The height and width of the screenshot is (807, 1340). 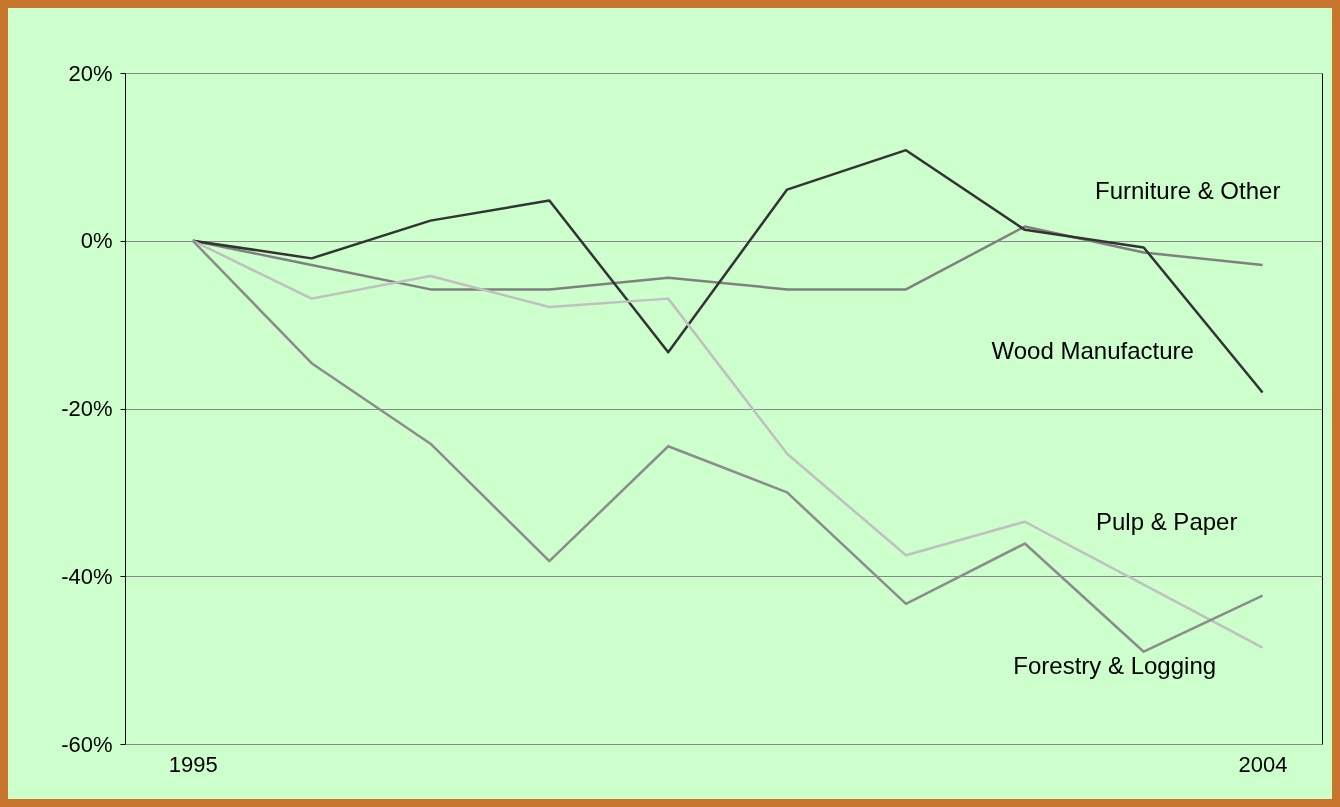 What do you see at coordinates (1187, 191) in the screenshot?
I see `series-label: Furniture & Other` at bounding box center [1187, 191].